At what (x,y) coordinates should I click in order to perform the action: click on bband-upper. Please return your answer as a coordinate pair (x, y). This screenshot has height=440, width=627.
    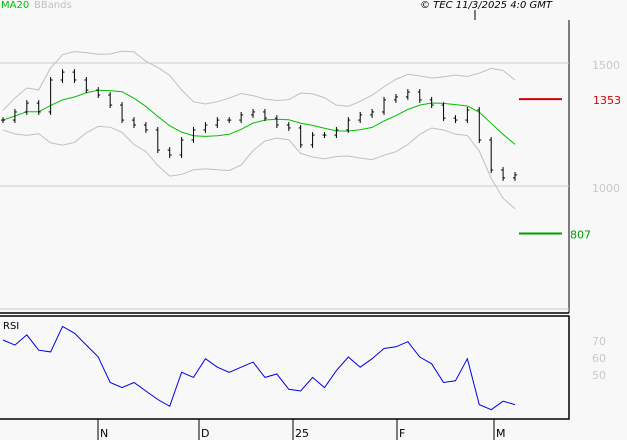
    Looking at the image, I should click on (259, 80).